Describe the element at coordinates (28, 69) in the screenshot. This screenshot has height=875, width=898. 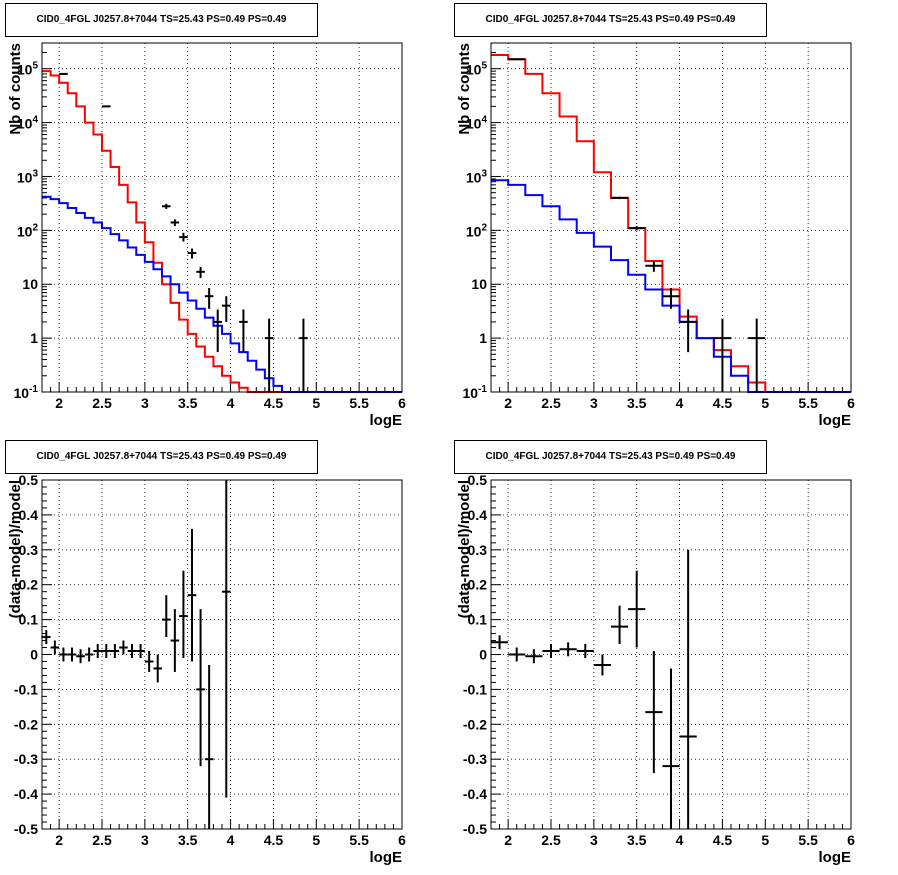
I see `y-tick-label: 10⁵` at that location.